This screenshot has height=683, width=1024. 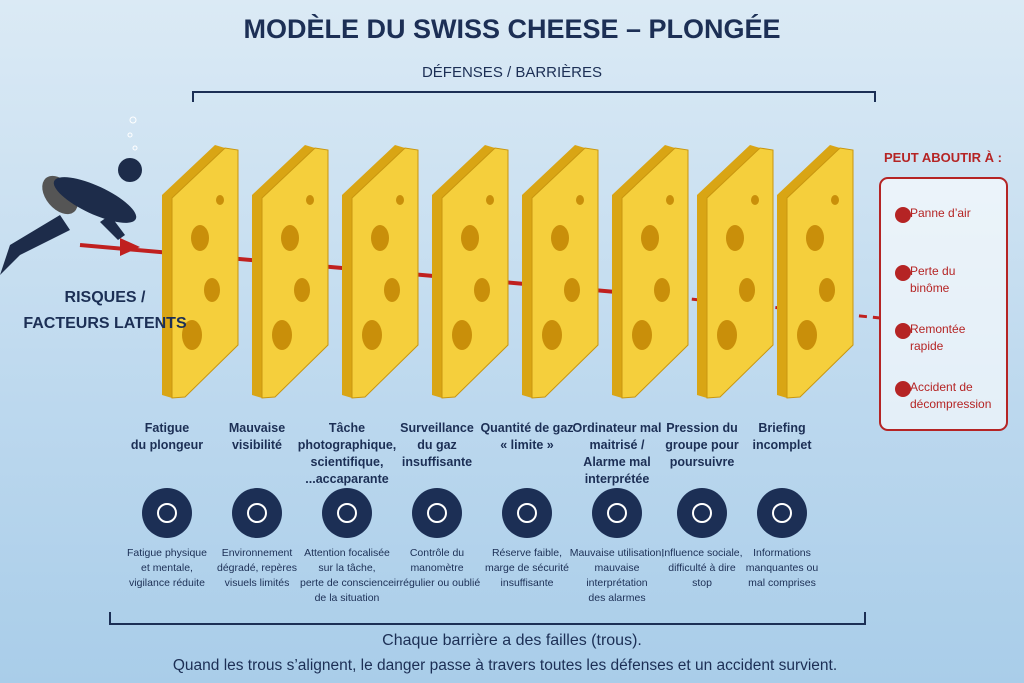 What do you see at coordinates (782, 568) in the screenshot?
I see `barrier-detail: manquantes ou` at bounding box center [782, 568].